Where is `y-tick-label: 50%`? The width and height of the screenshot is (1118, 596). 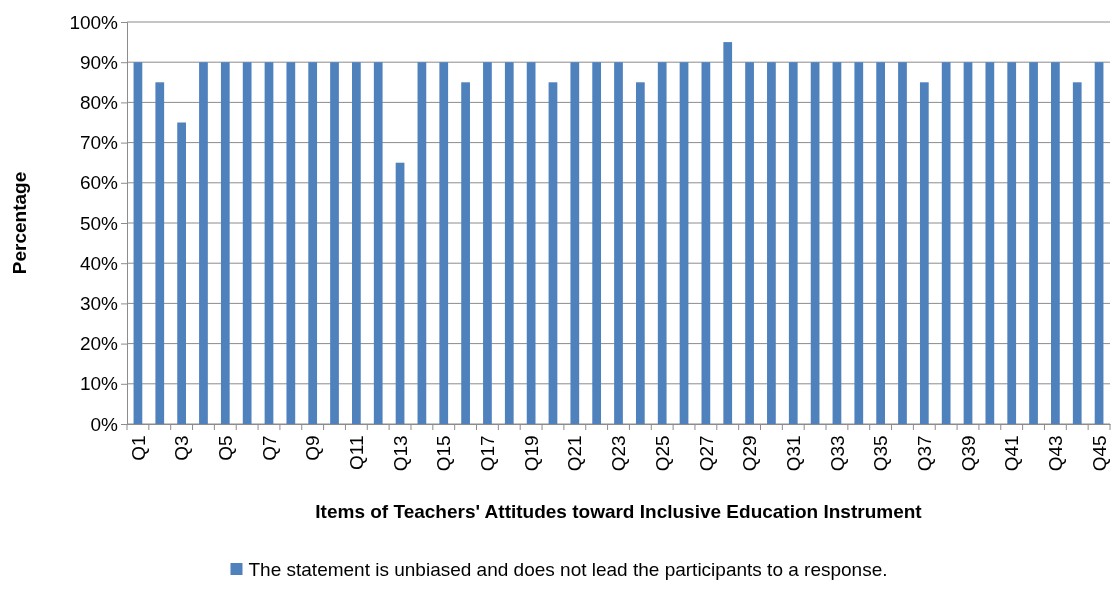
y-tick-label: 50% is located at coordinates (99, 223).